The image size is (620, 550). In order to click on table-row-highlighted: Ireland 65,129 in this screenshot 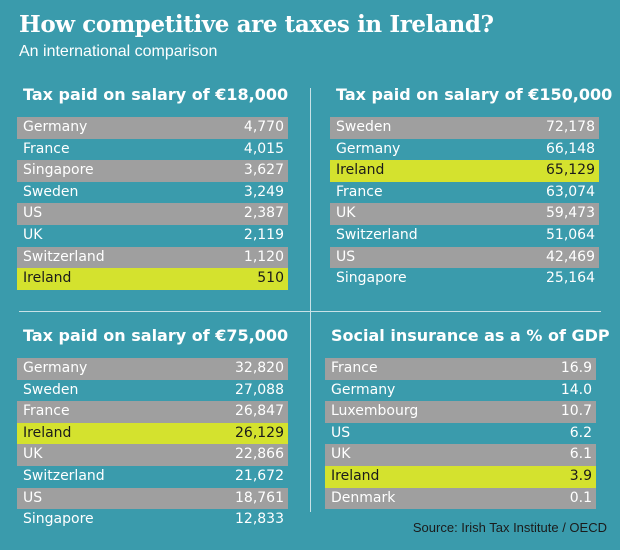, I will do `click(464, 171)`.